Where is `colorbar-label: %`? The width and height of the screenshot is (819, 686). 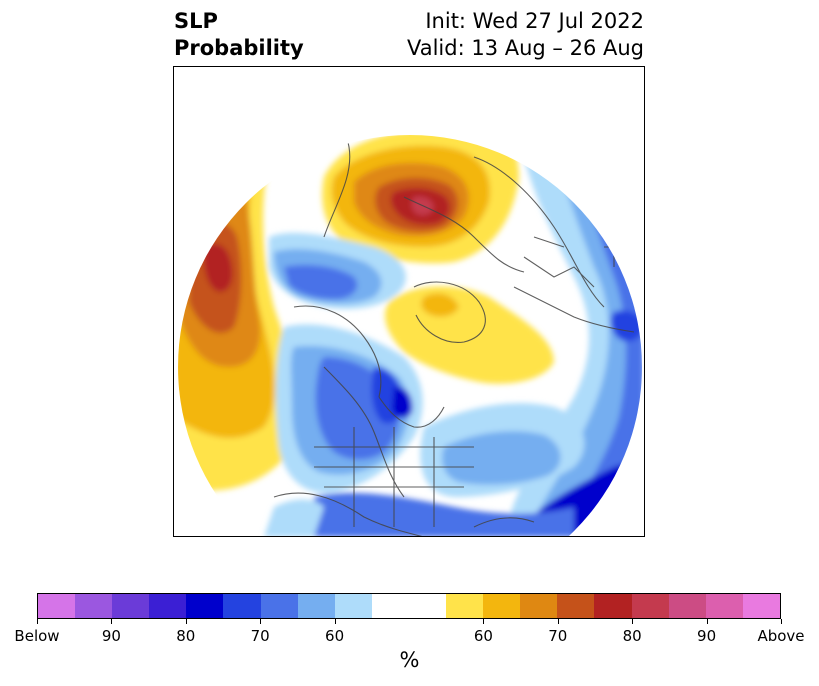
colorbar-label: % is located at coordinates (409, 660).